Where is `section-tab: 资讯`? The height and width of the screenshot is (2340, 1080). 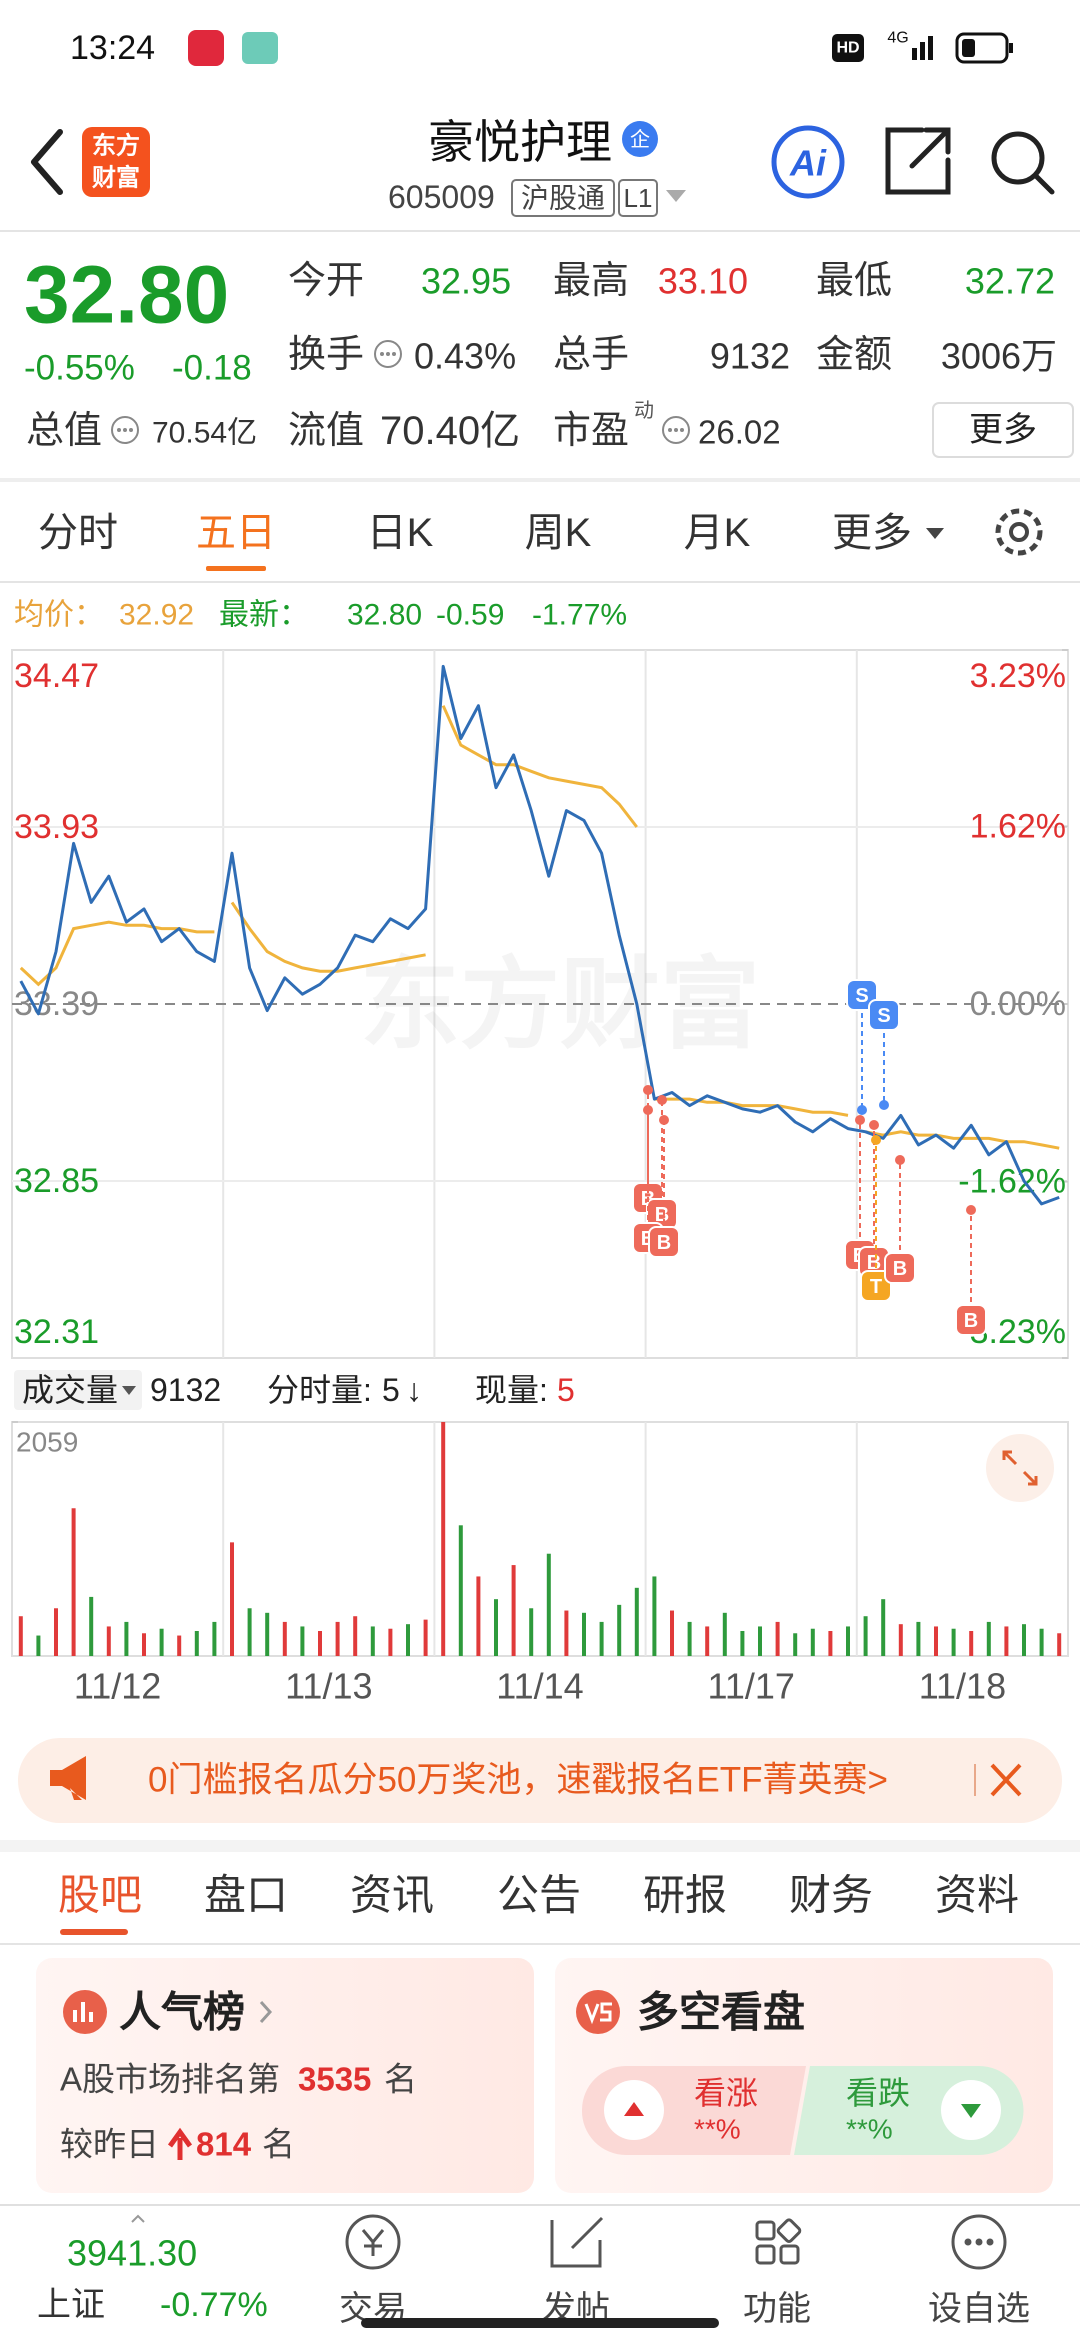
section-tab: 资讯 is located at coordinates (392, 1895).